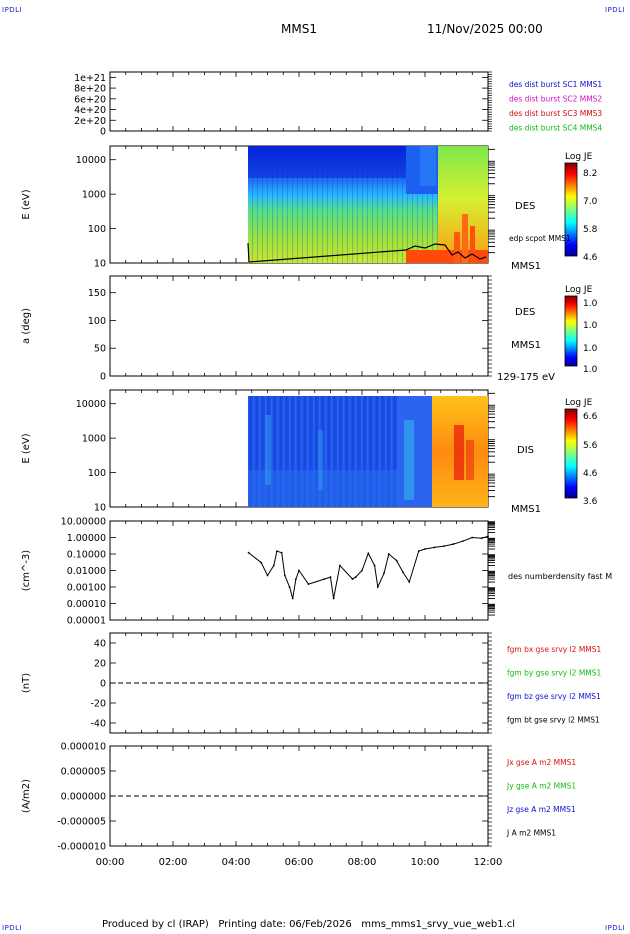 This screenshot has height=934, width=630. Describe the element at coordinates (555, 128) in the screenshot. I see `legend-entry: des dist burst SC4 MMS4` at that location.